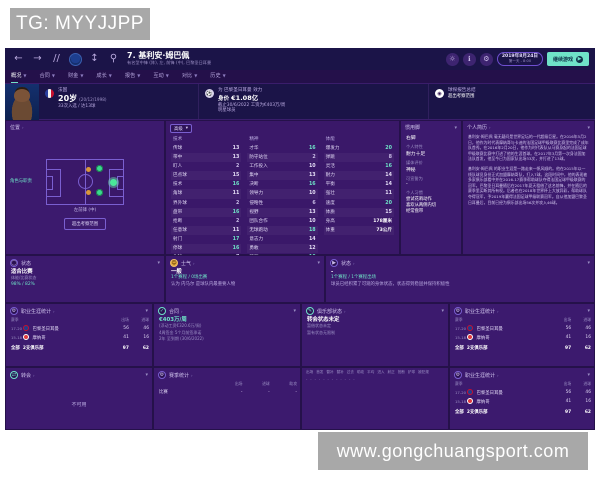 Image resolution: width=600 pixels, height=480 pixels. Describe the element at coordinates (375, 378) in the screenshot. I see `ratings-value-row: - - - - - - - - - - - -` at that location.